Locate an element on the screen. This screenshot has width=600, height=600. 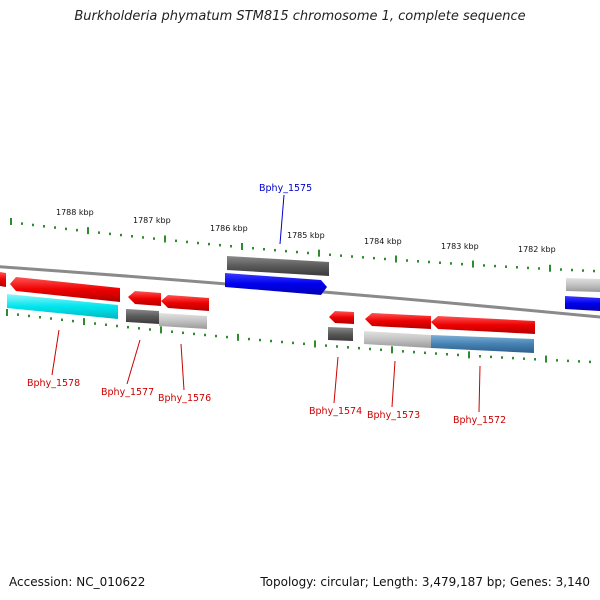
gene-label-bphy-1578: Bphy_1578 is located at coordinates (53, 383).